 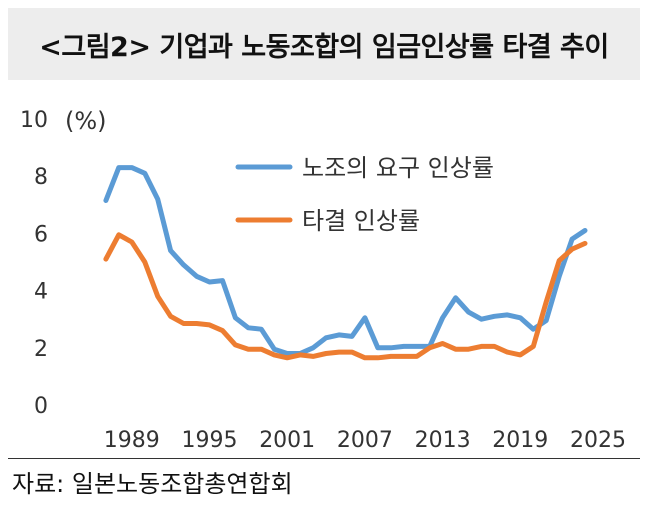 What do you see at coordinates (520, 440) in the screenshot?
I see `x-tick-label: 2019` at bounding box center [520, 440].